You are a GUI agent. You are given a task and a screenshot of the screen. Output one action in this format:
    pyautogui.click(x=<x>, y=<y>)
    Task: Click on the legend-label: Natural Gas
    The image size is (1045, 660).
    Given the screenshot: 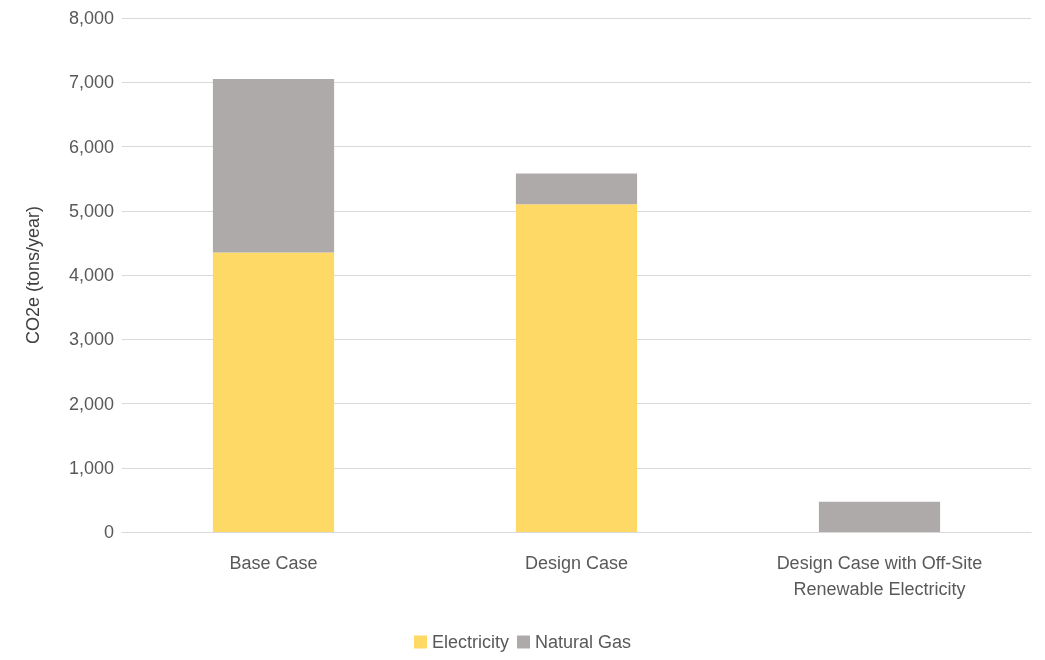 What is the action you would take?
    pyautogui.click(x=583, y=642)
    